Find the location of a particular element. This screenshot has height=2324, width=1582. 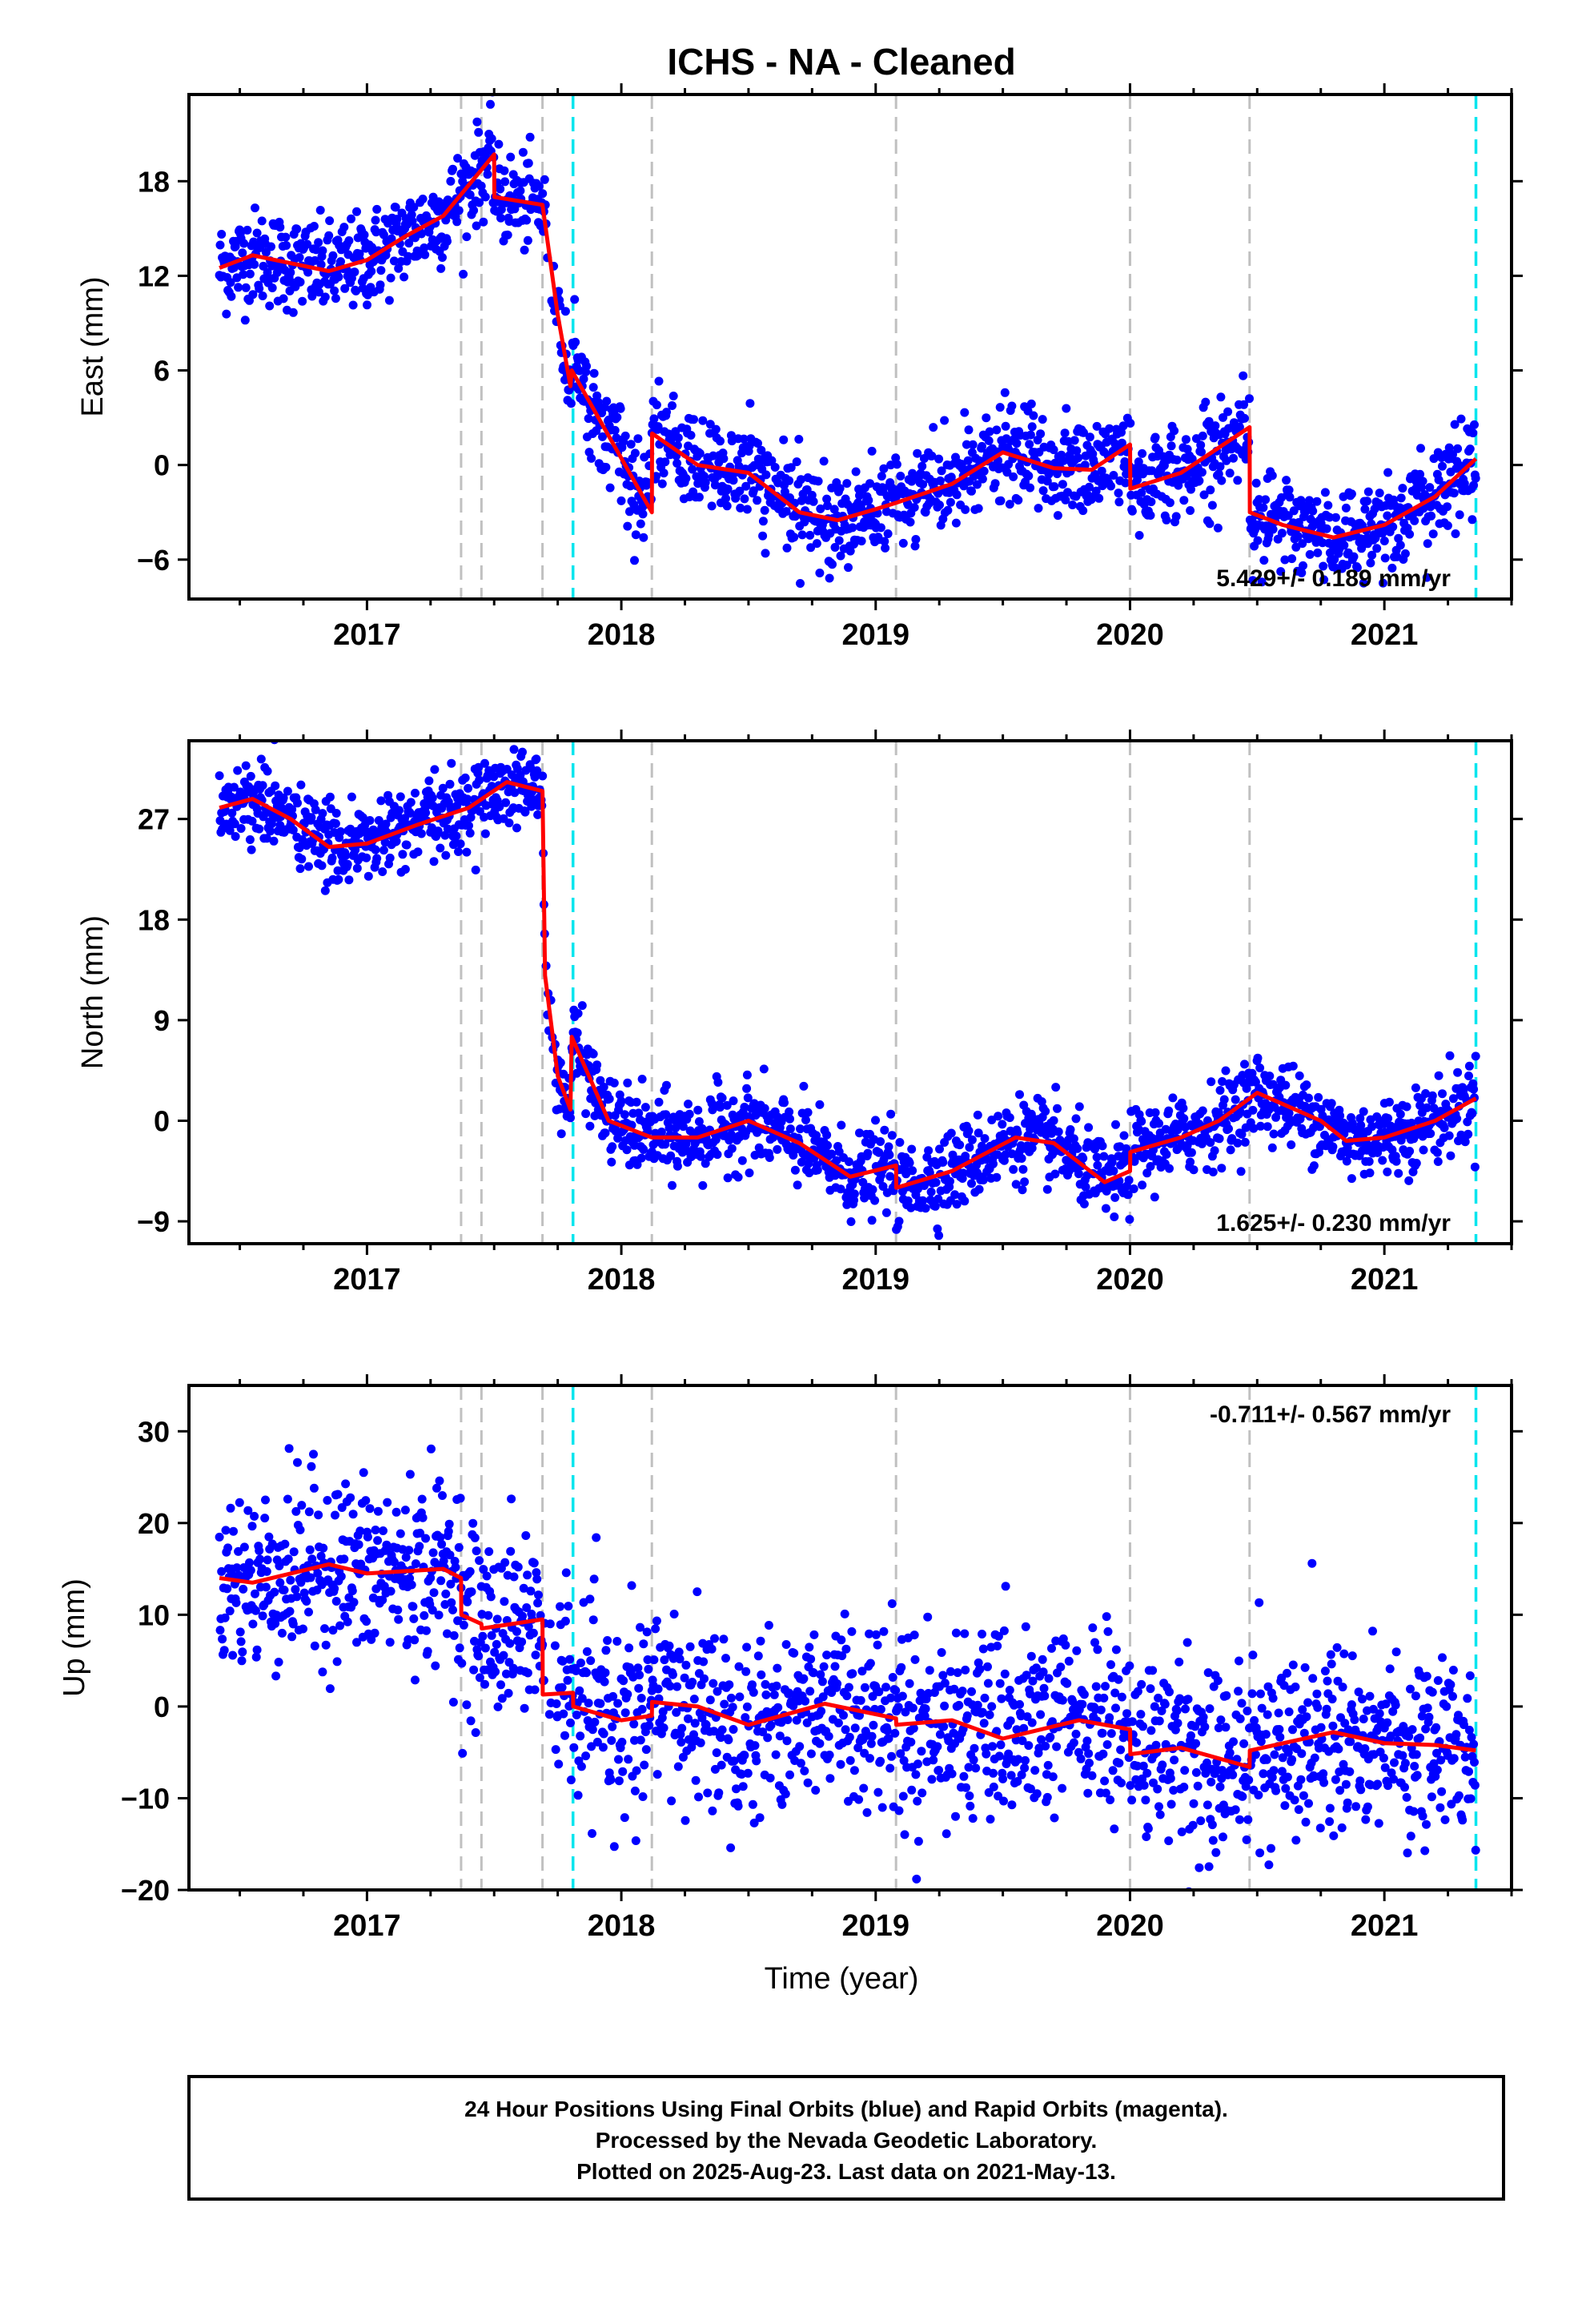

east-x-tick-label: 2021 is located at coordinates (1385, 635).